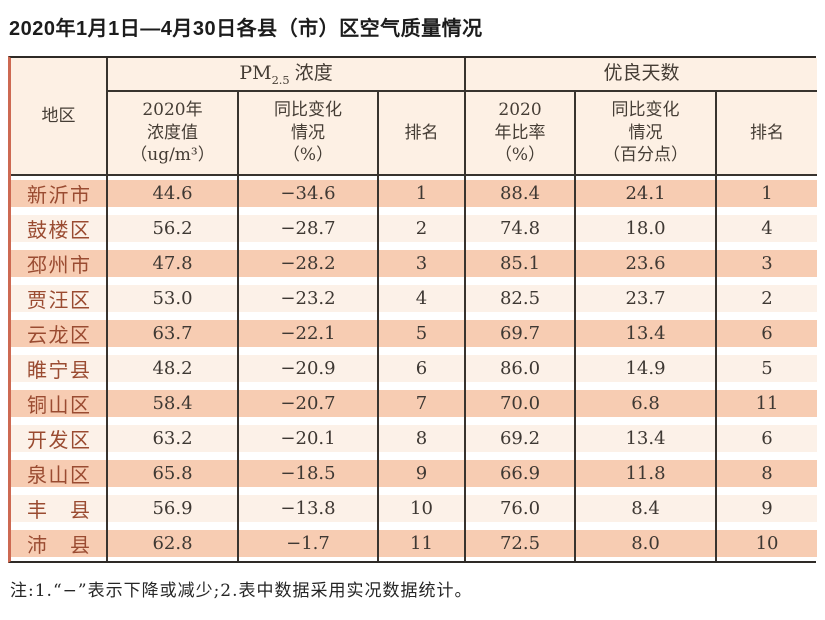 The image size is (825, 620). What do you see at coordinates (241, 591) in the screenshot?
I see `footnote: 注:1.“−”表示下降或减少;2.表中数据采用实况数据统计。` at bounding box center [241, 591].